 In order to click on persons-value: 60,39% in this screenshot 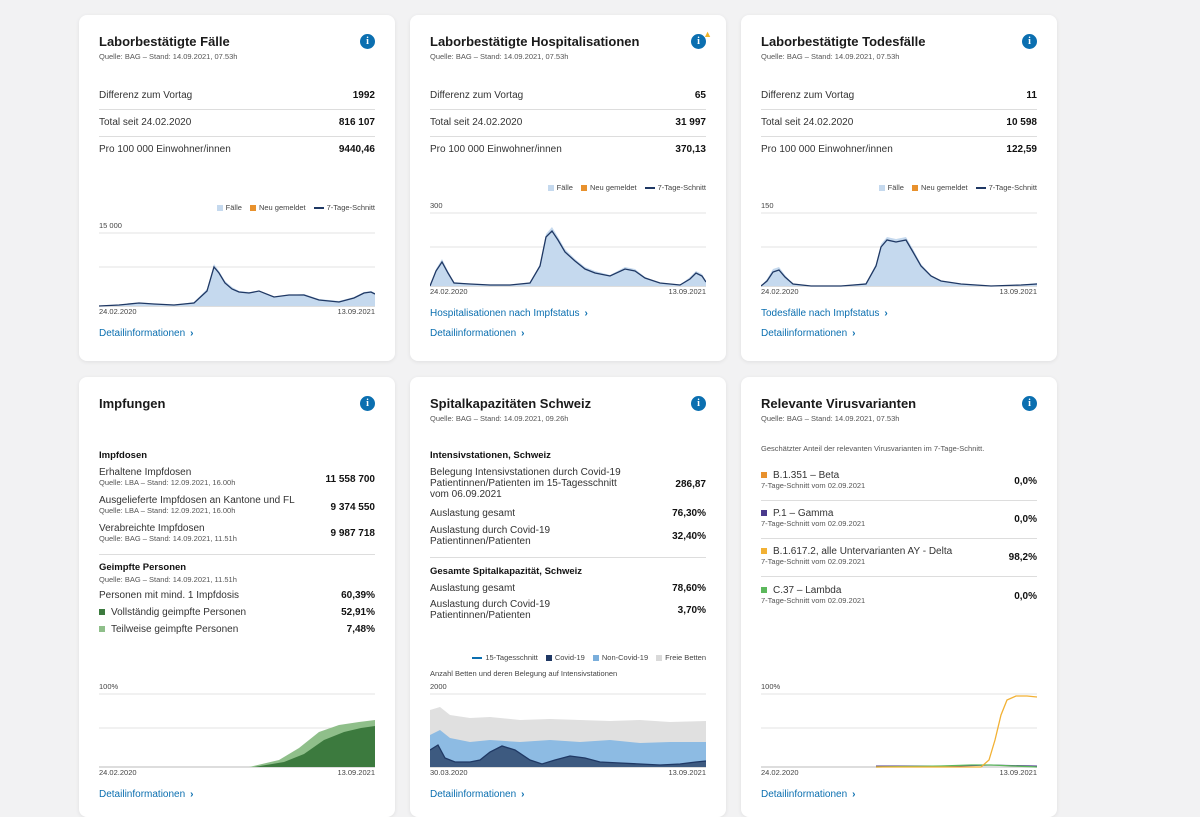, I will do `click(358, 595)`.